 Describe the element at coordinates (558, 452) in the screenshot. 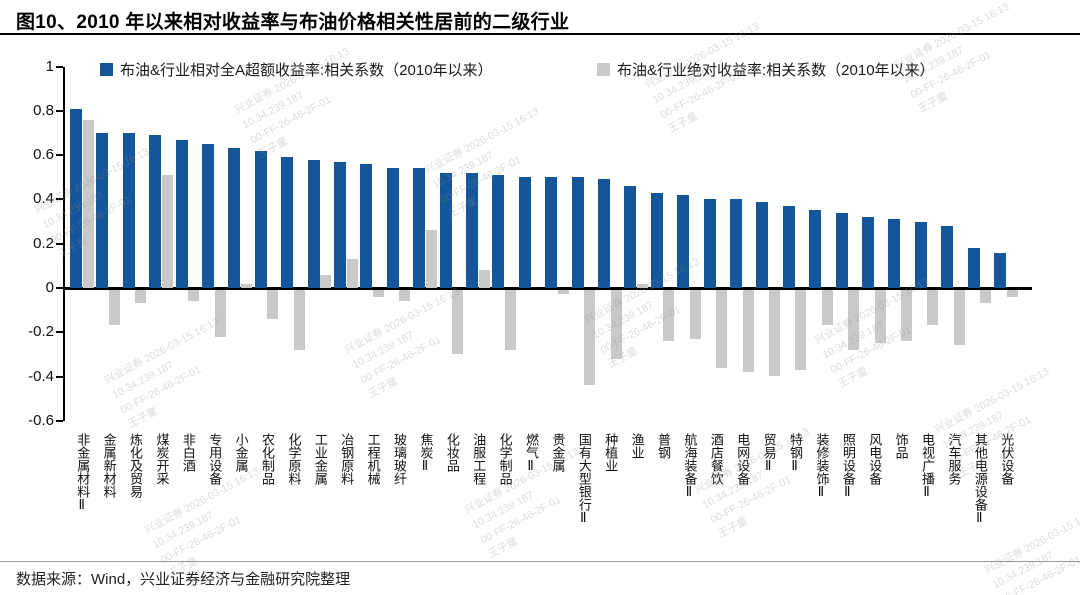

I see `x-axis-category-label: 贵金属` at that location.